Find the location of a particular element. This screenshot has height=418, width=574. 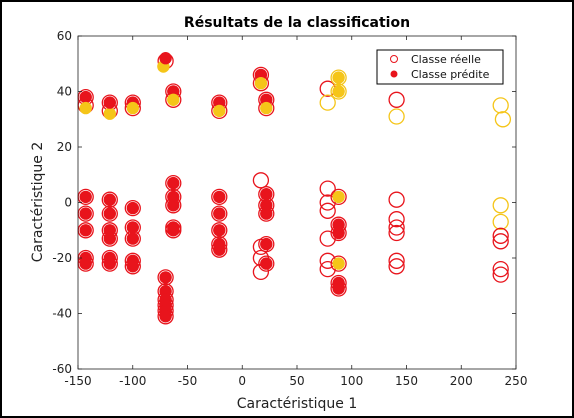

y-axis-label: Caractéristique 2 is located at coordinates (38, 202).